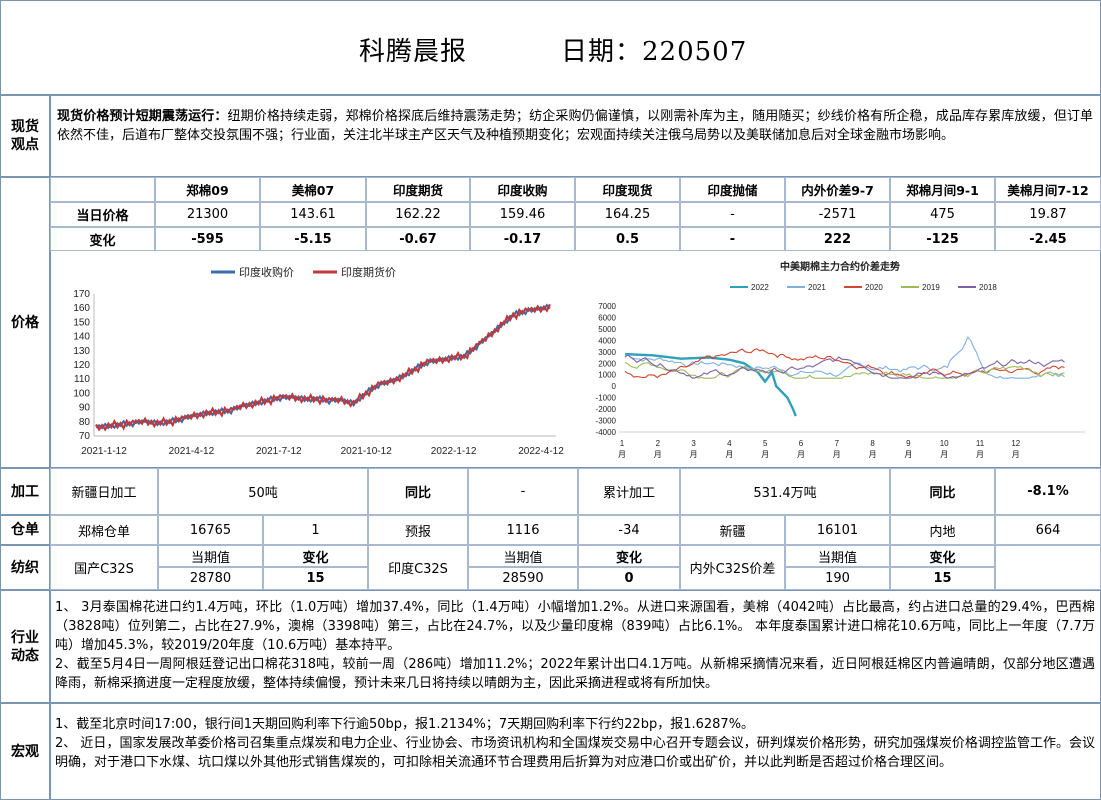 The image size is (1101, 800). I want to click on y-tick-label: 100, so click(81, 393).